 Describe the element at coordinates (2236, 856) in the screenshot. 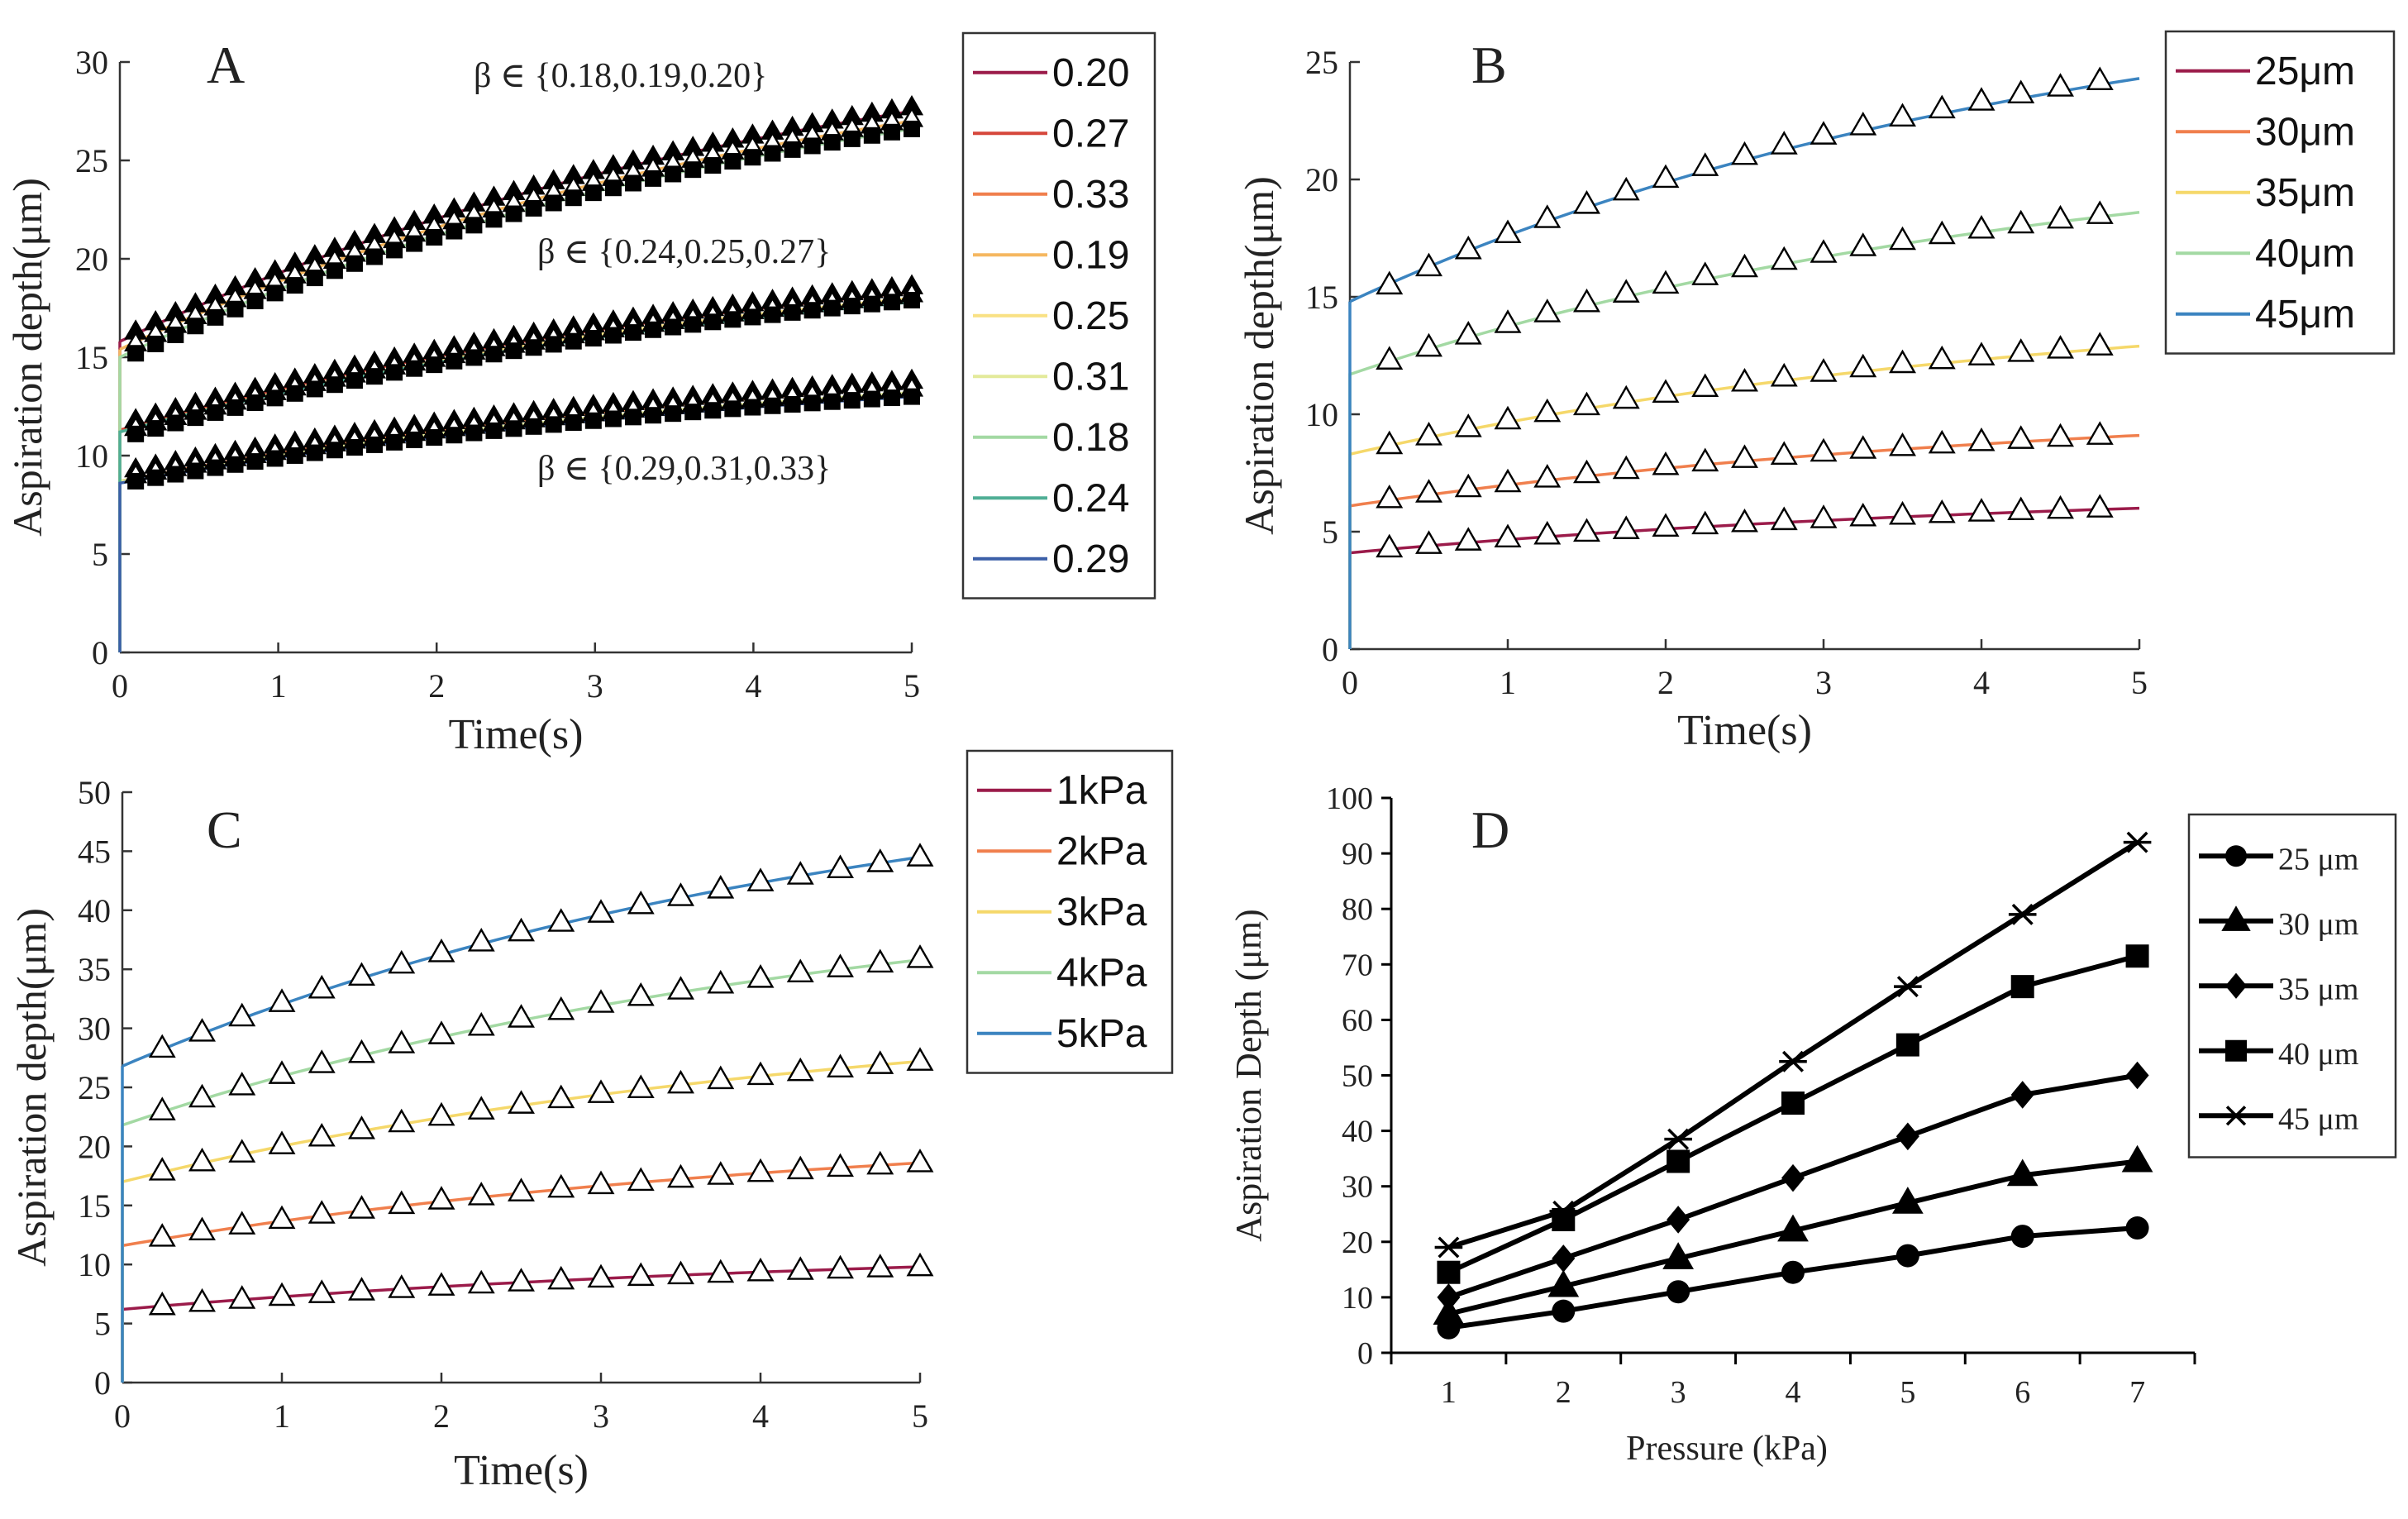

I see `legend-marker` at that location.